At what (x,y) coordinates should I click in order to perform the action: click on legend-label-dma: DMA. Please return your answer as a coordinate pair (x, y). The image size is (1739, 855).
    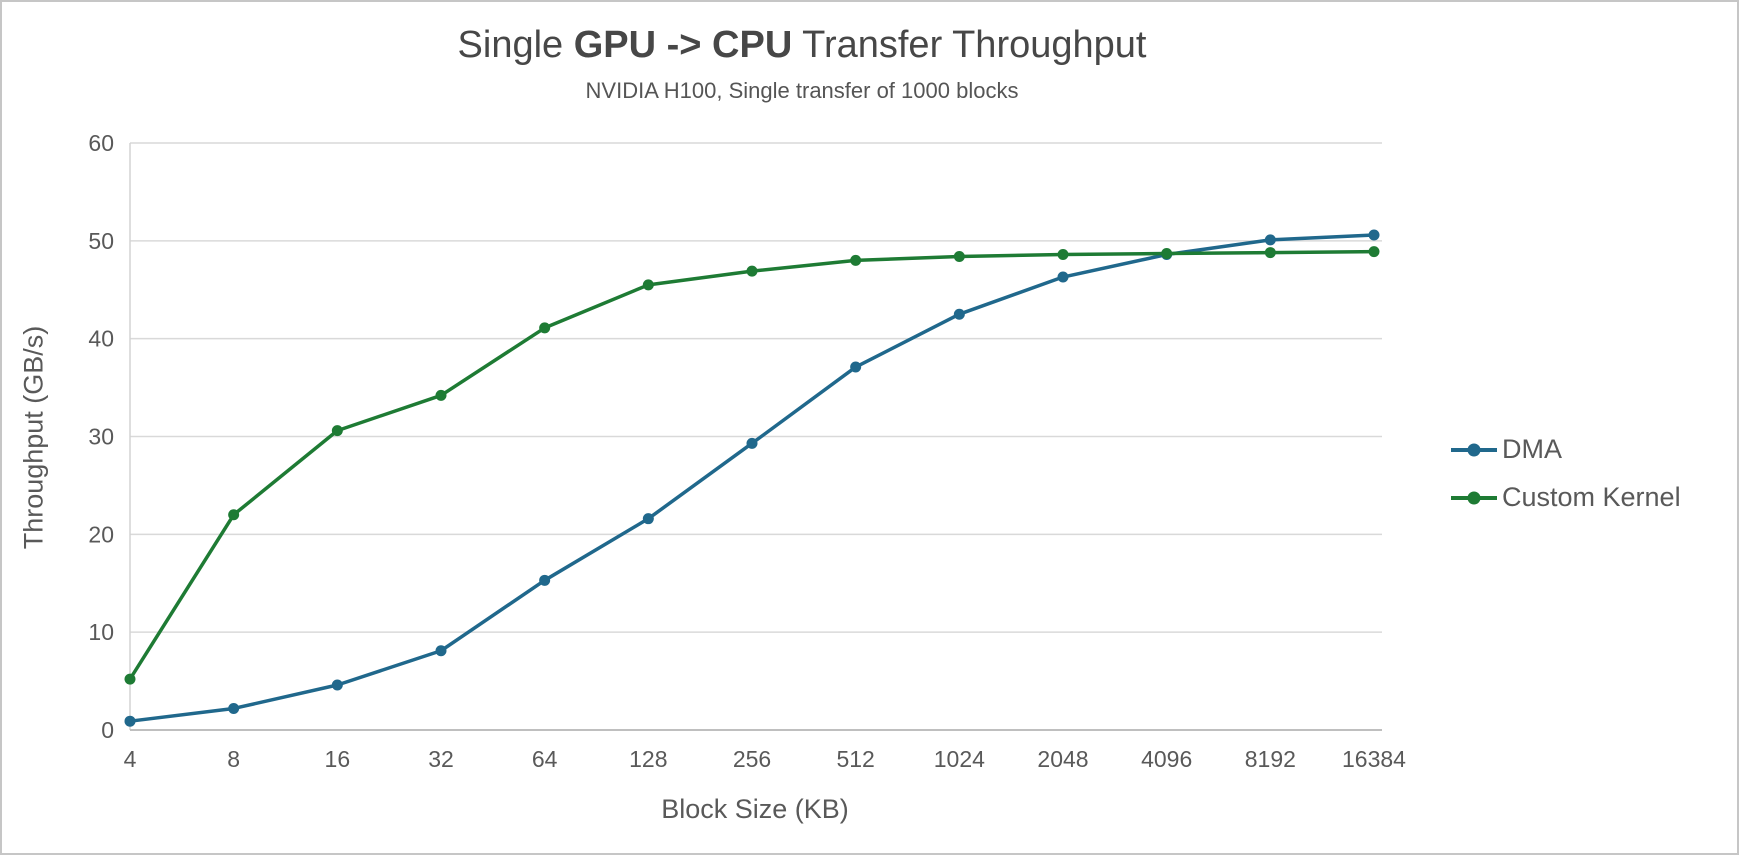
    Looking at the image, I should click on (1532, 449).